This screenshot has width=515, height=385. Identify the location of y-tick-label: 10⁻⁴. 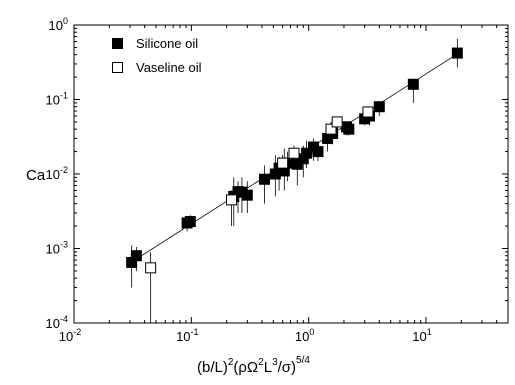
(57, 322).